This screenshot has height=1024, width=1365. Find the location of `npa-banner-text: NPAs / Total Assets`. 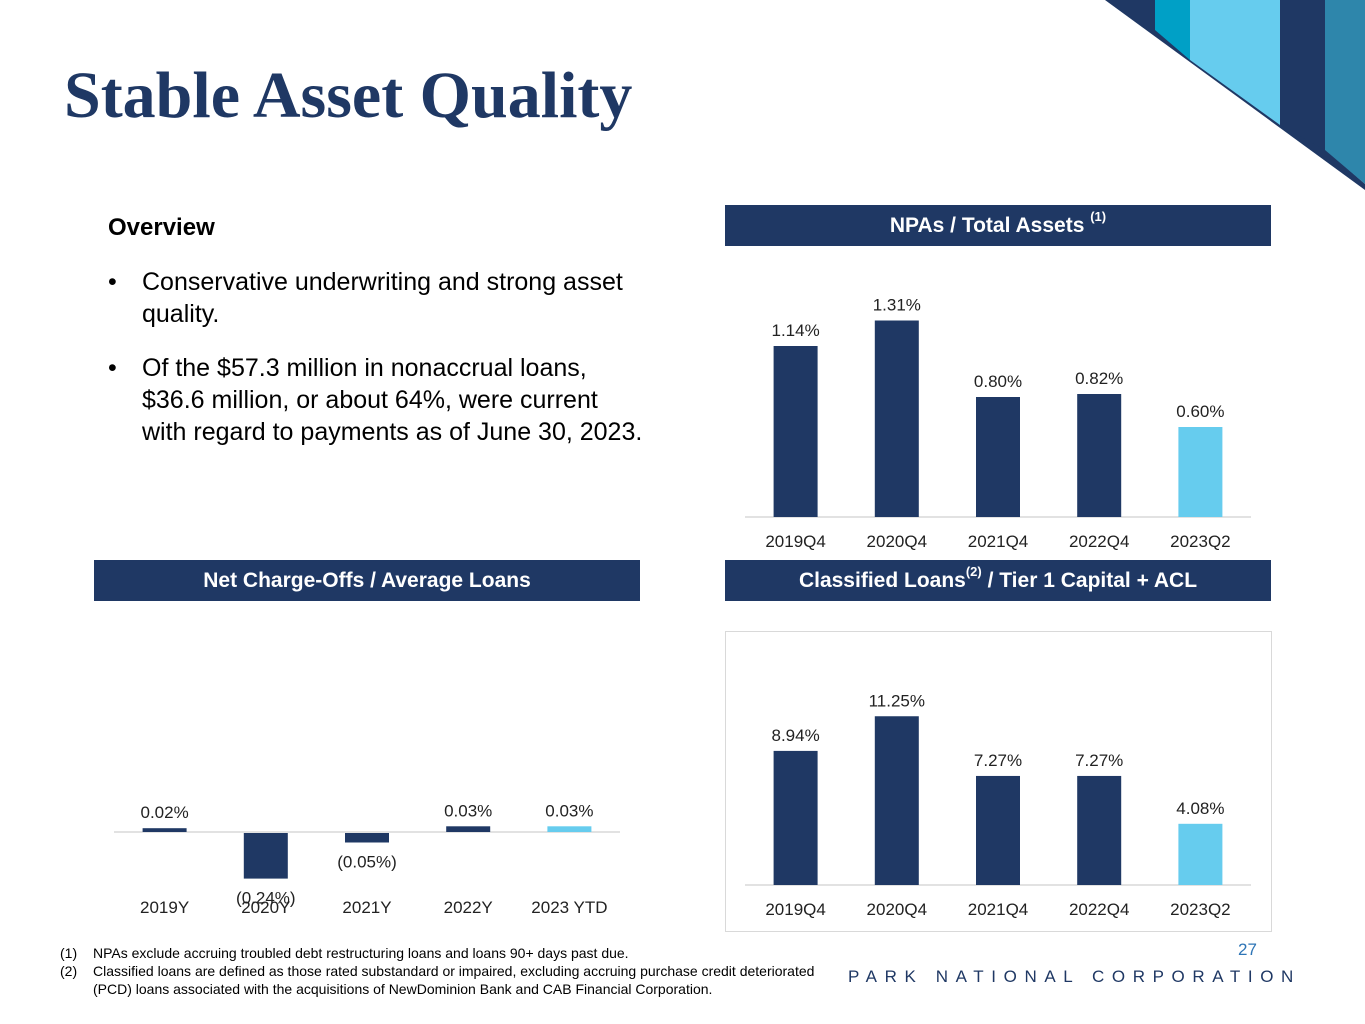

npa-banner-text: NPAs / Total Assets is located at coordinates (990, 225).